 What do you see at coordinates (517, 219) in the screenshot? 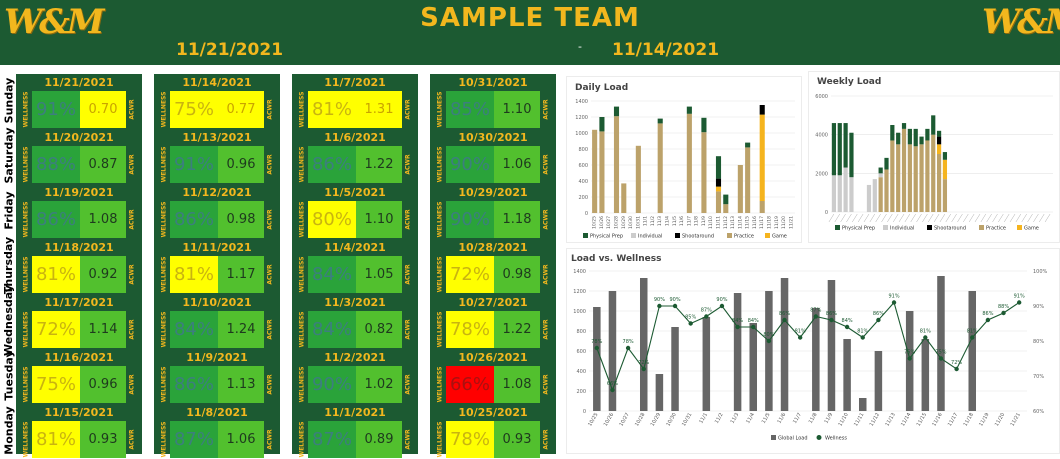
I see `acwr-value: 1.18` at bounding box center [517, 219].